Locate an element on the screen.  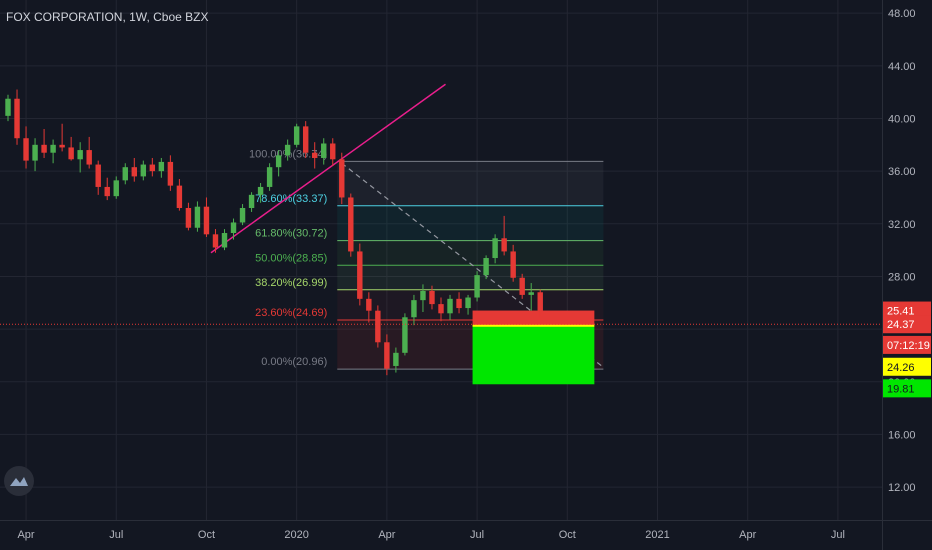
fib-level-label: 78.60%(33.37) is located at coordinates (291, 199).